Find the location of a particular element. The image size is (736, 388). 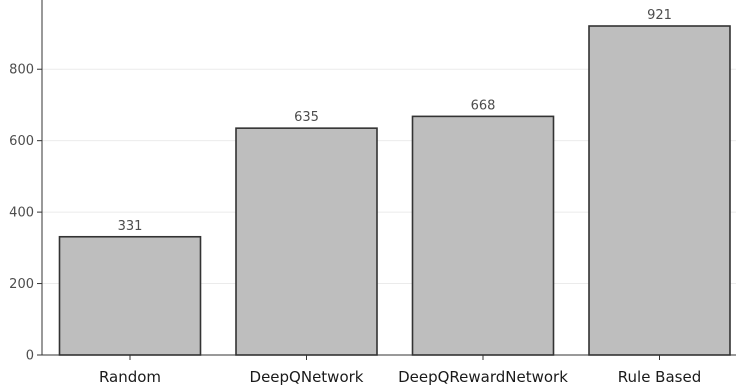

y-tick-label: 0 is located at coordinates (30, 356).